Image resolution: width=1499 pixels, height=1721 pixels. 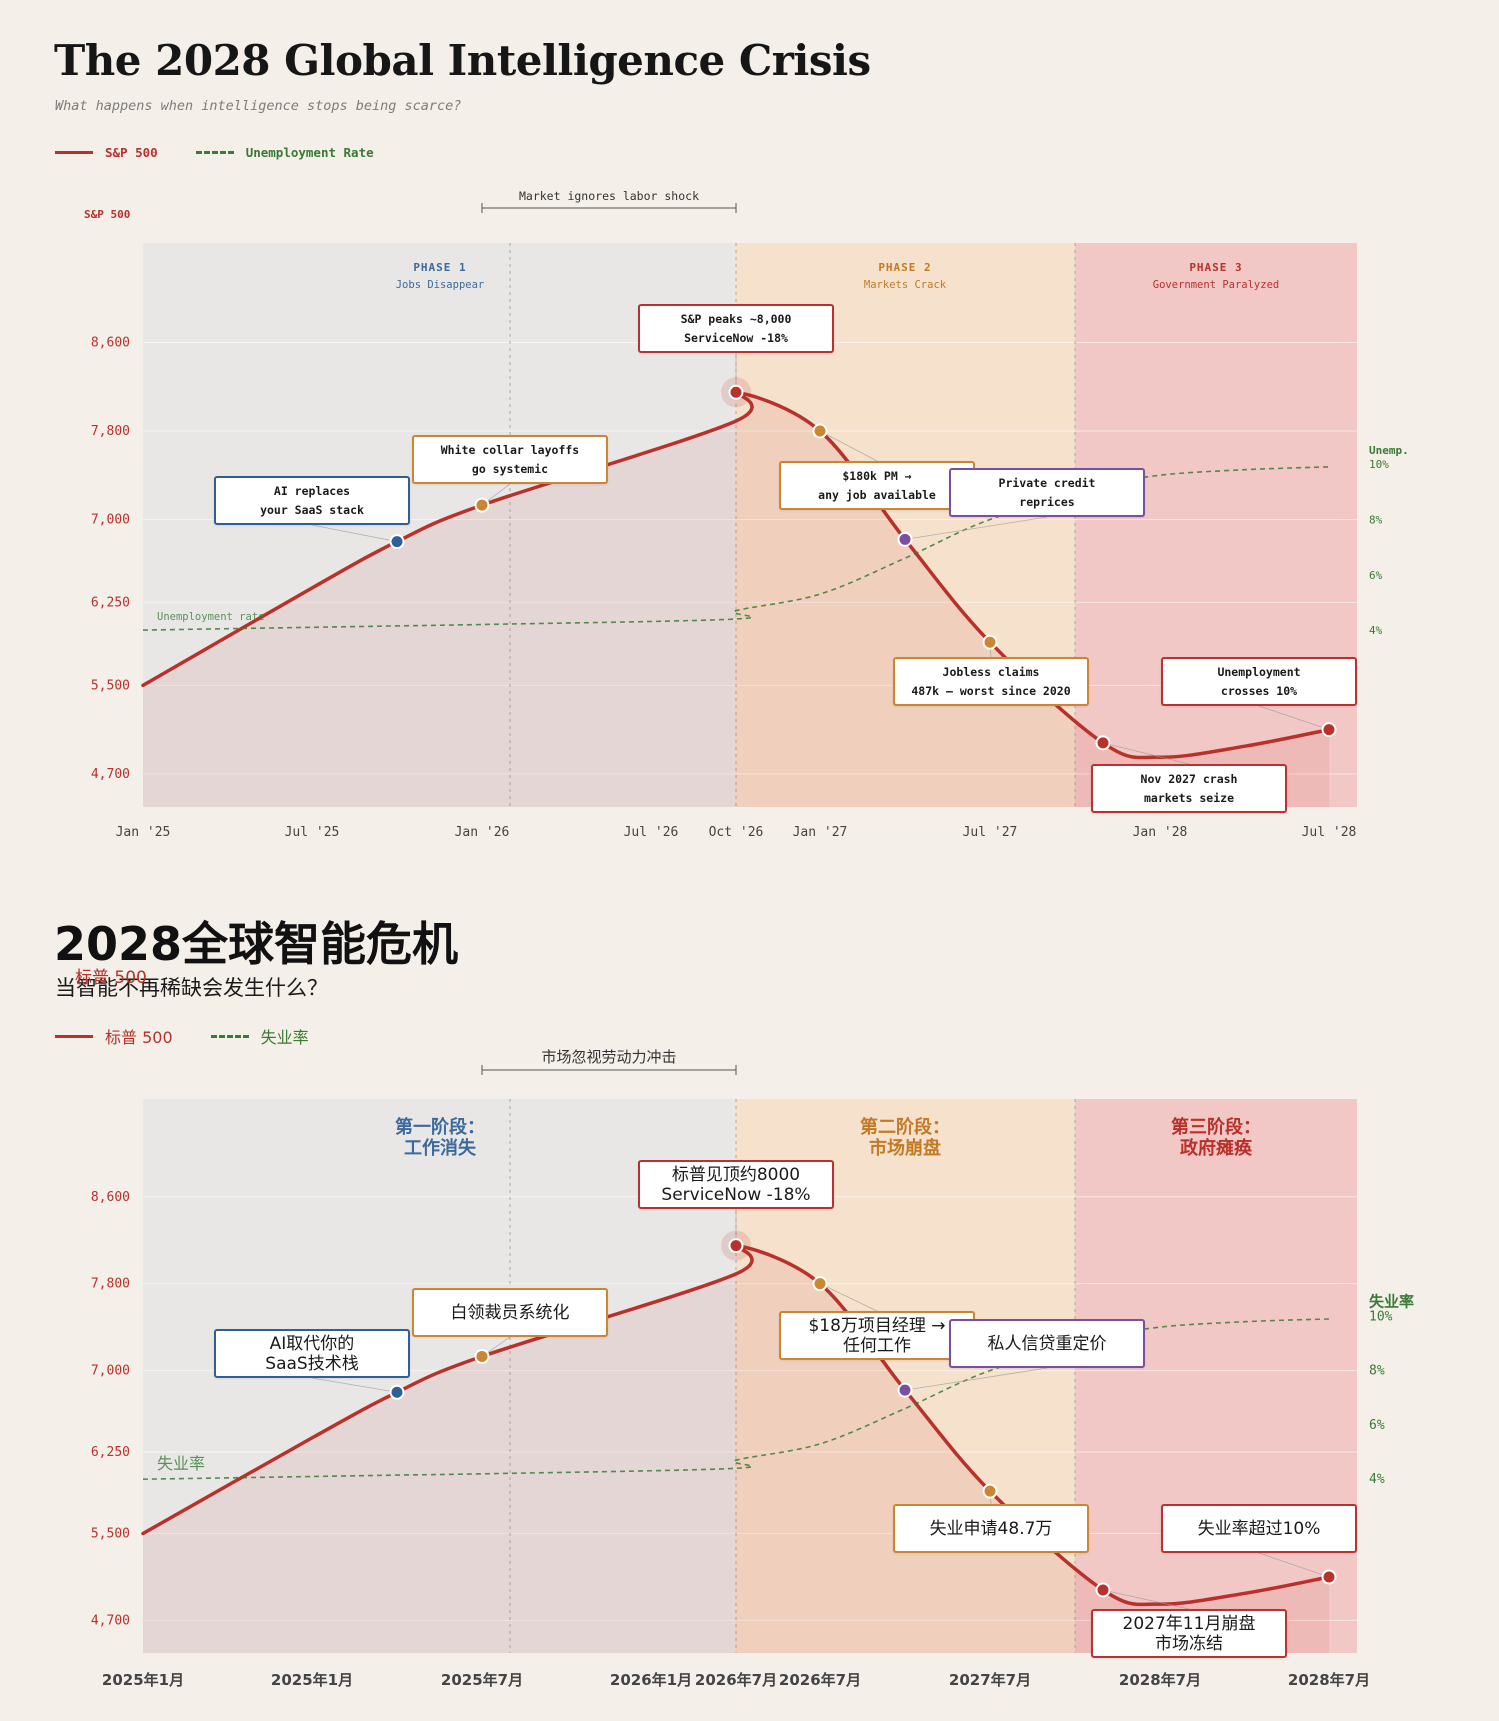 What do you see at coordinates (110, 1534) in the screenshot?
I see `y-tick-label: 5,500` at bounding box center [110, 1534].